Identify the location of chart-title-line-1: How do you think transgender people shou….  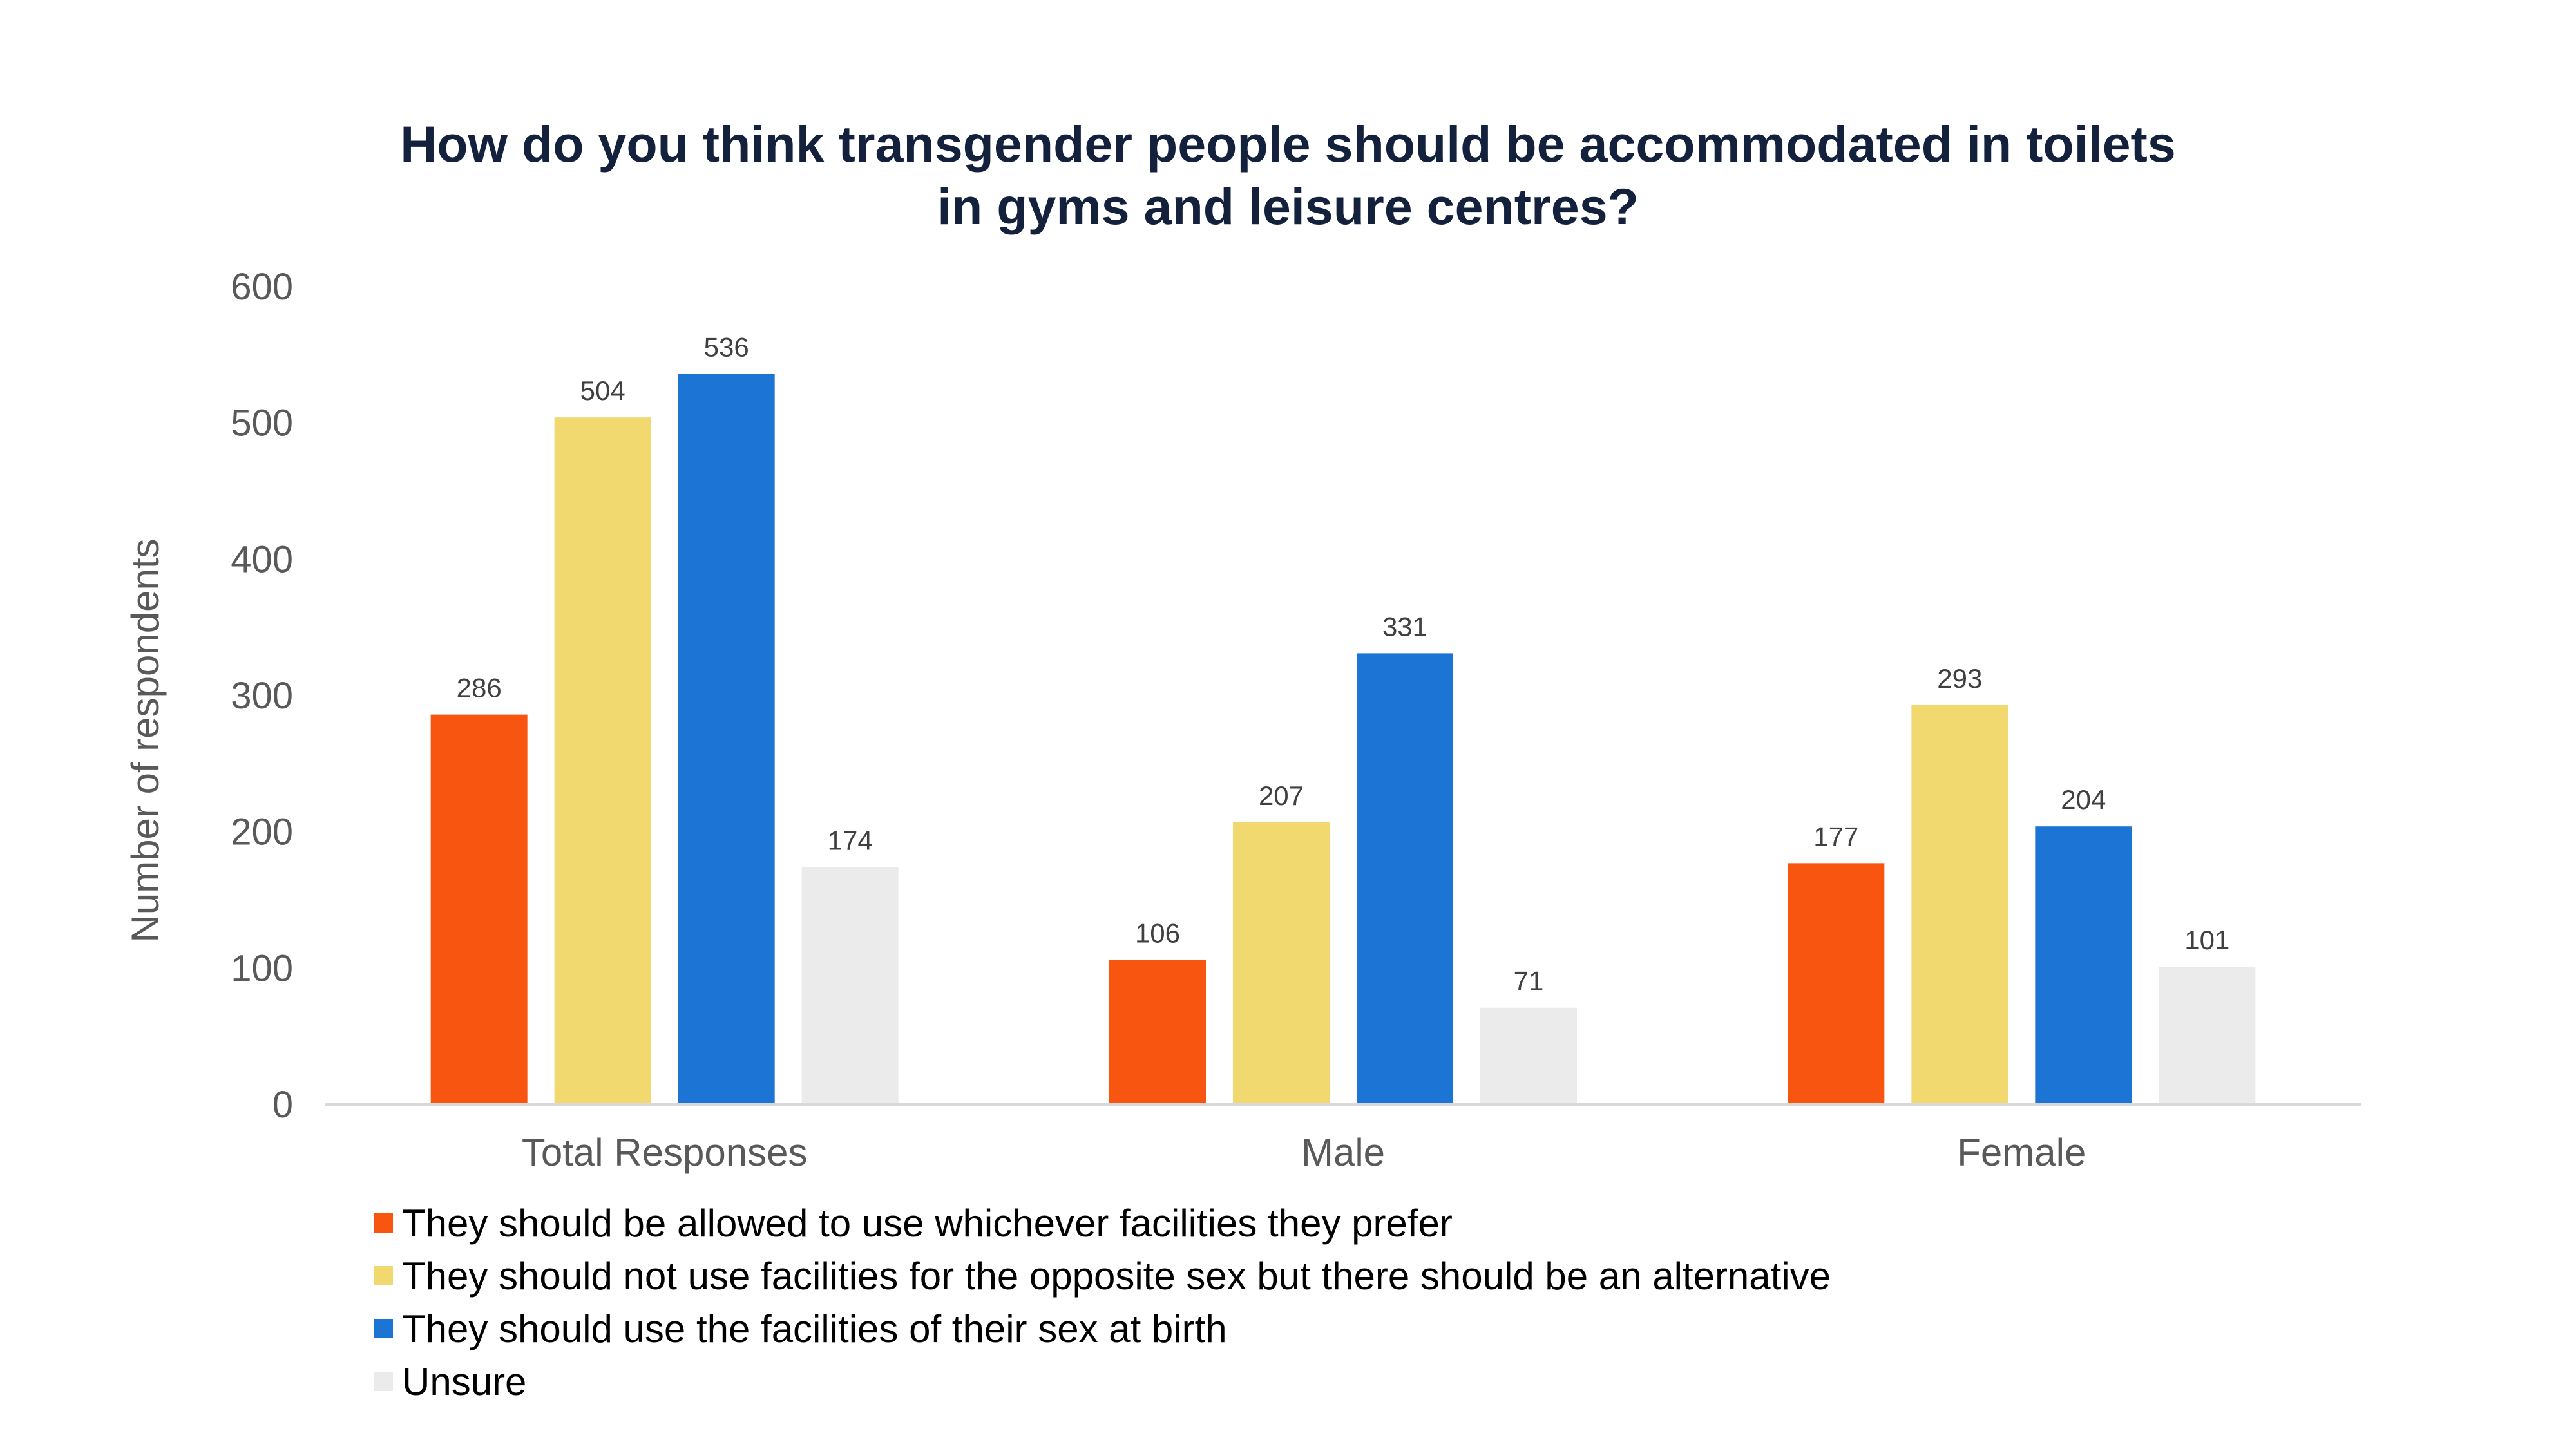
(1288, 144).